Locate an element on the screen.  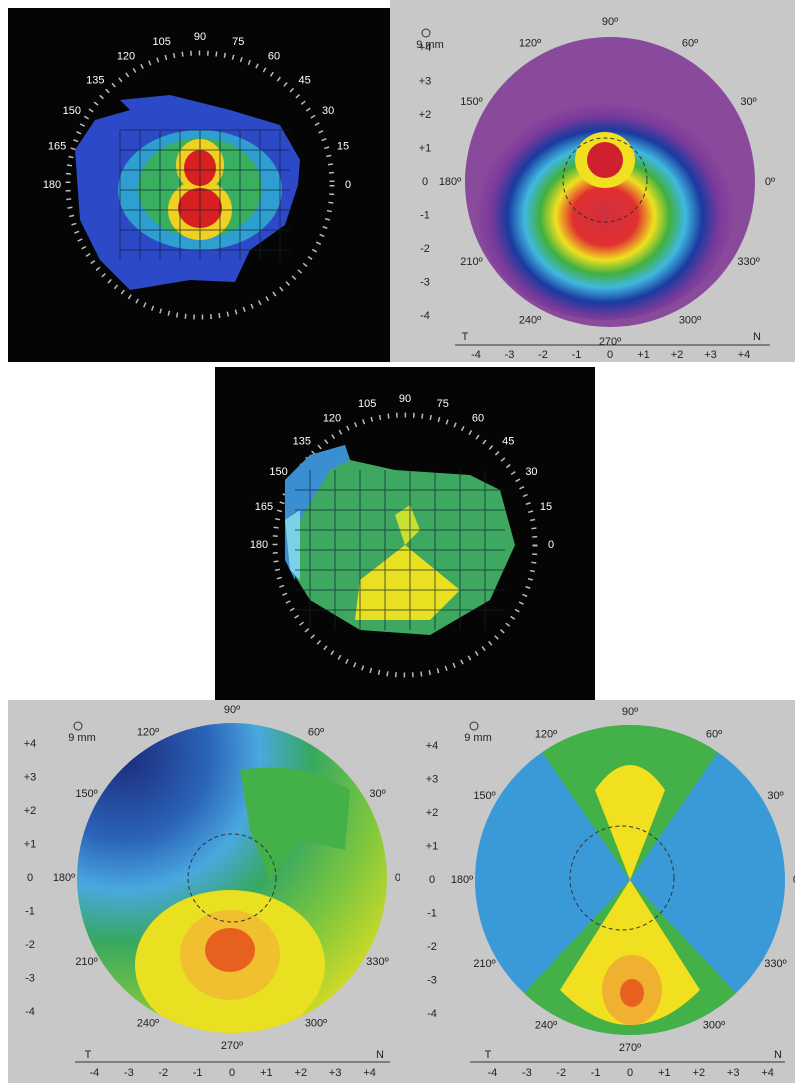
angle-label: 180 is located at coordinates (52, 185).